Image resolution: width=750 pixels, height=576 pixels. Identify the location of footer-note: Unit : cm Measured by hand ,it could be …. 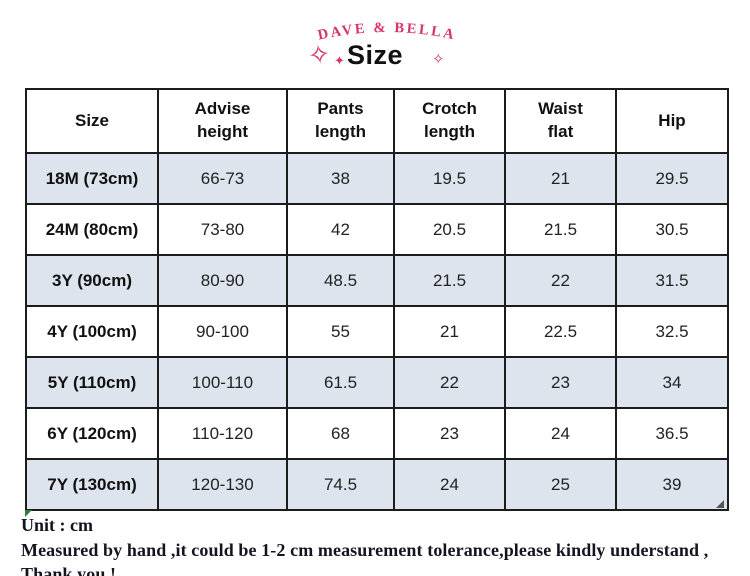
(382, 545).